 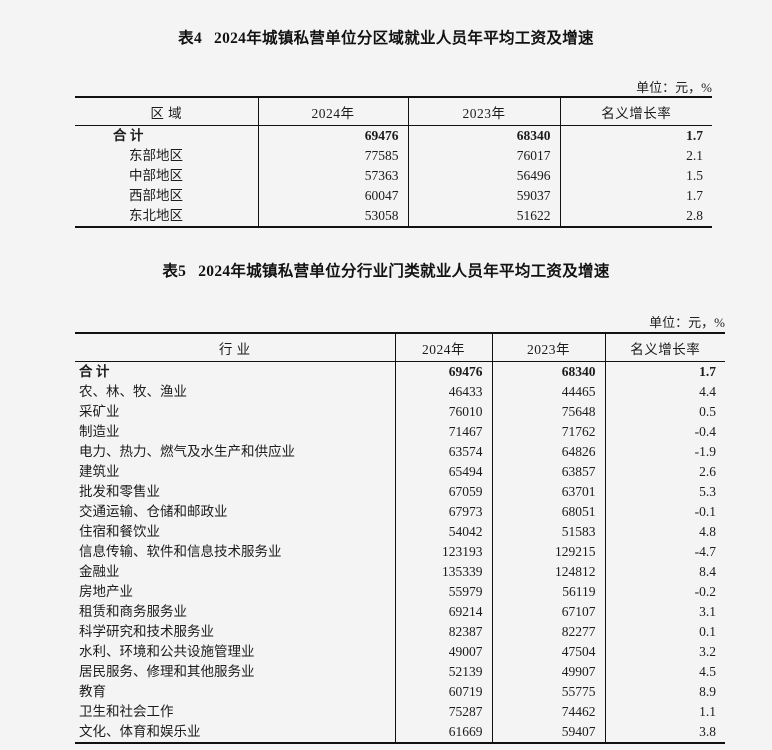 I want to click on table5-cell-y2024: 55979, so click(x=443, y=592).